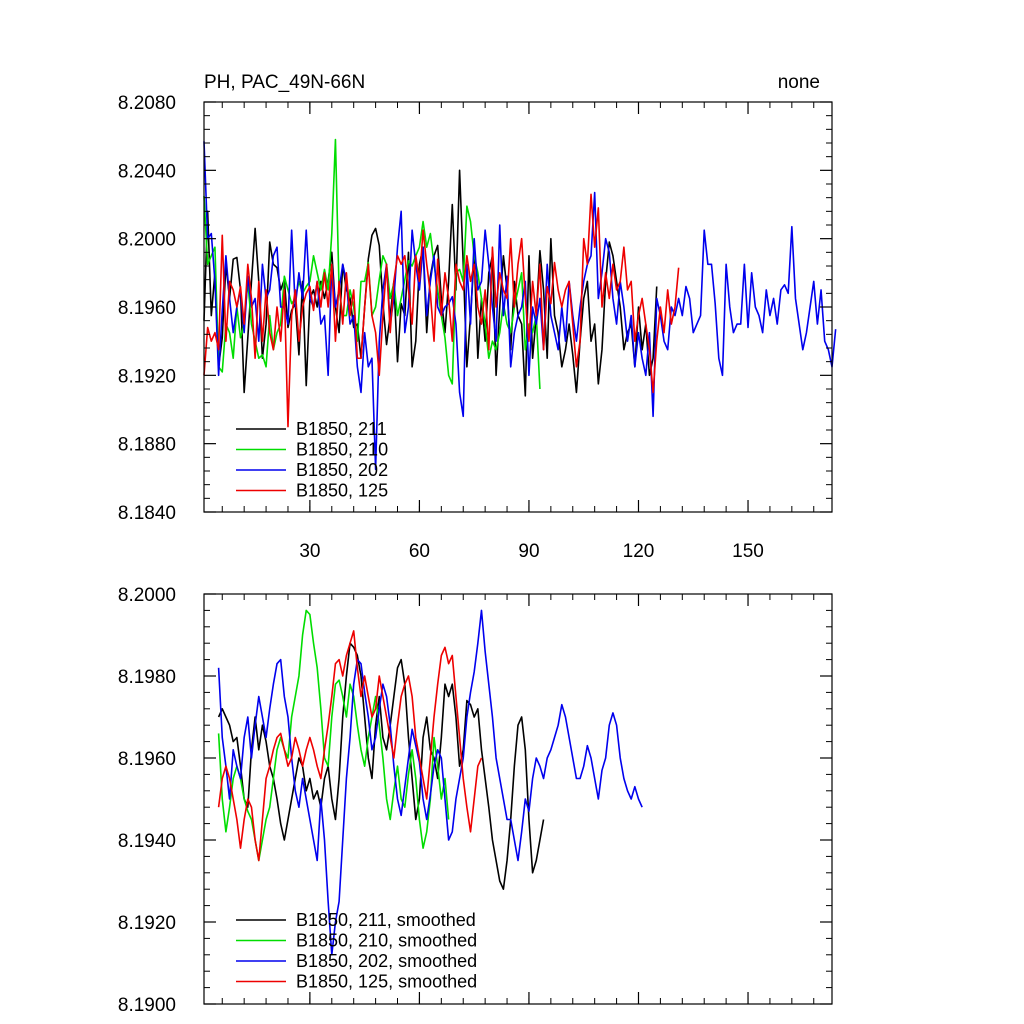 This screenshot has height=1024, width=1024. Describe the element at coordinates (147, 677) in the screenshot. I see `y-tick-label: 8.1980` at that location.